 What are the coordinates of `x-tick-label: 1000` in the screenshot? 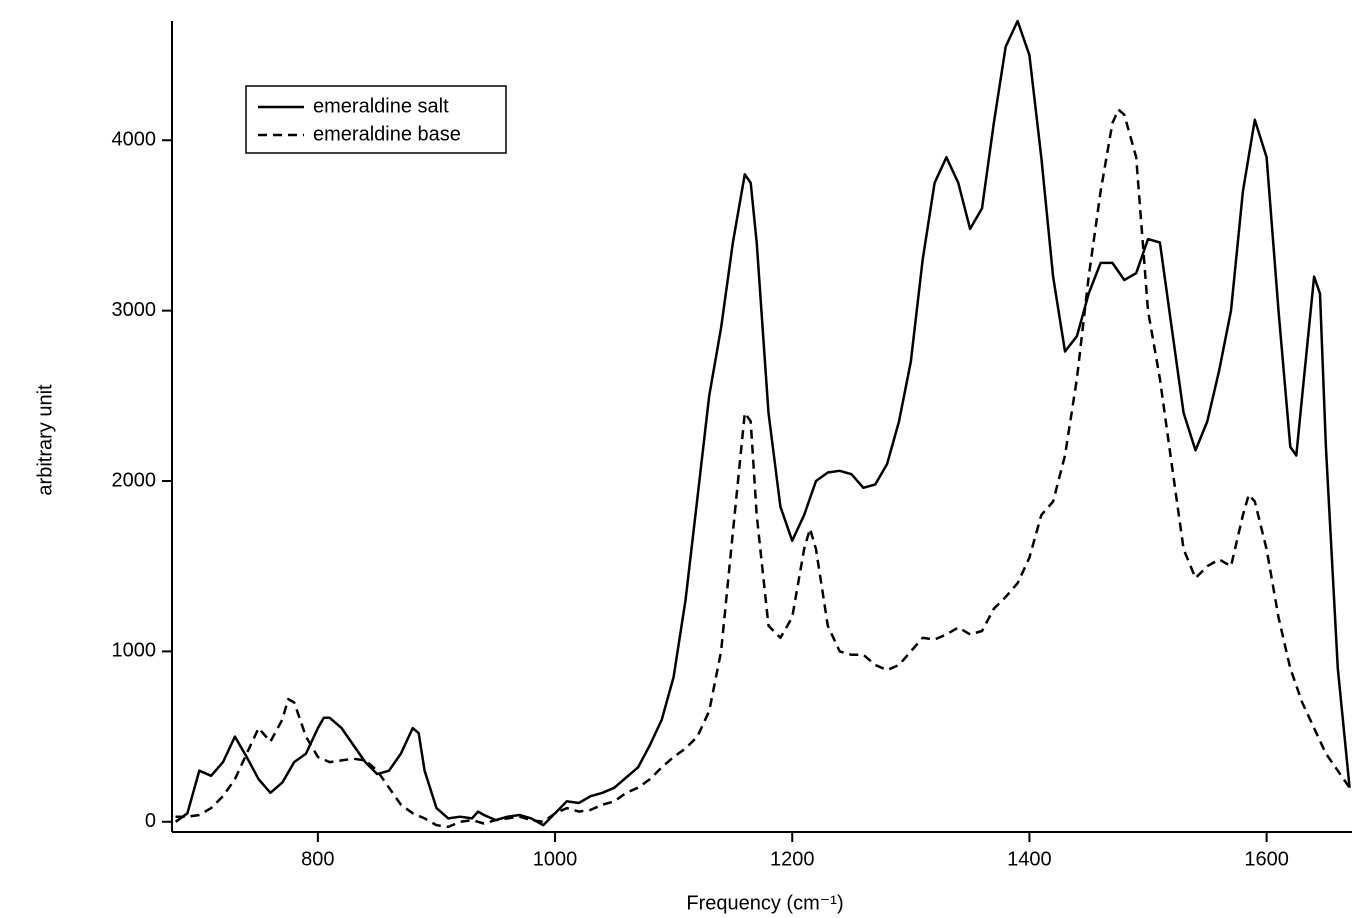 It's located at (555, 859).